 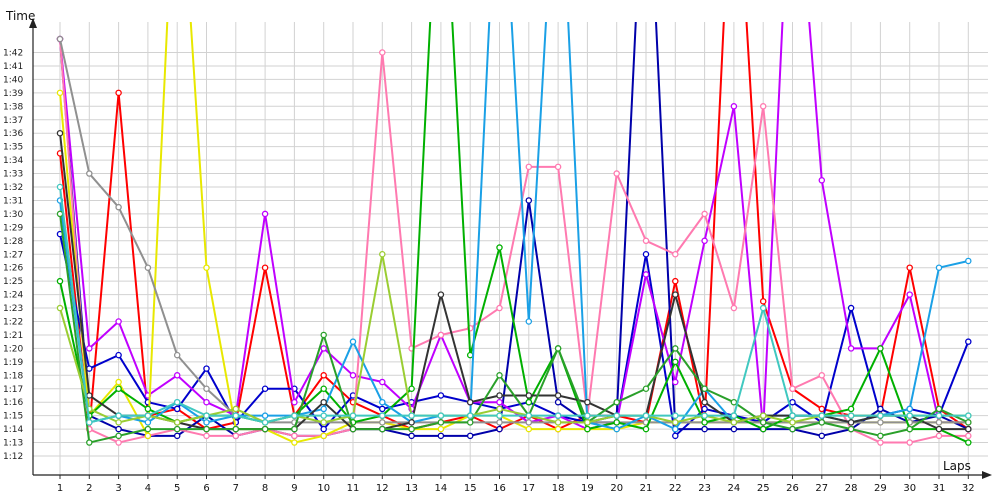 What do you see at coordinates (13, 309) in the screenshot?
I see `y-tick-label: 1:23` at bounding box center [13, 309].